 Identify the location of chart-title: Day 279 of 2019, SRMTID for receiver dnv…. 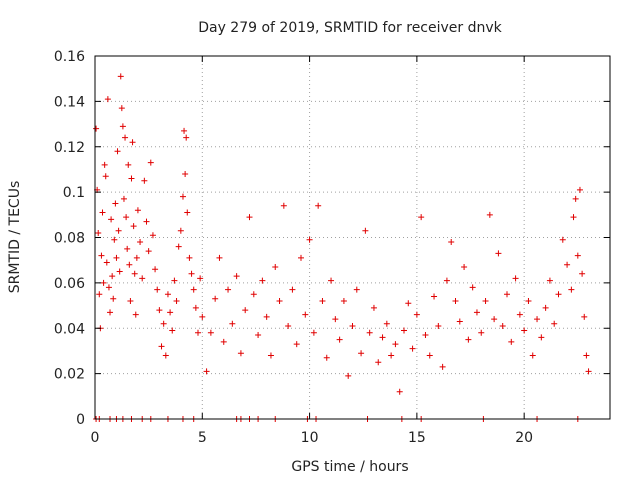
(350, 28).